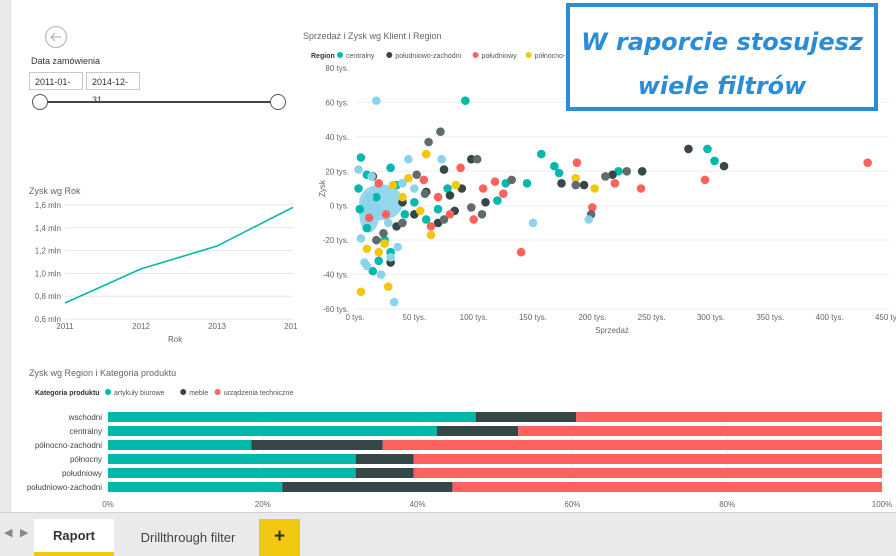 The image size is (896, 556). What do you see at coordinates (65, 326) in the screenshot?
I see `line-xtick-label: 2011` at bounding box center [65, 326].